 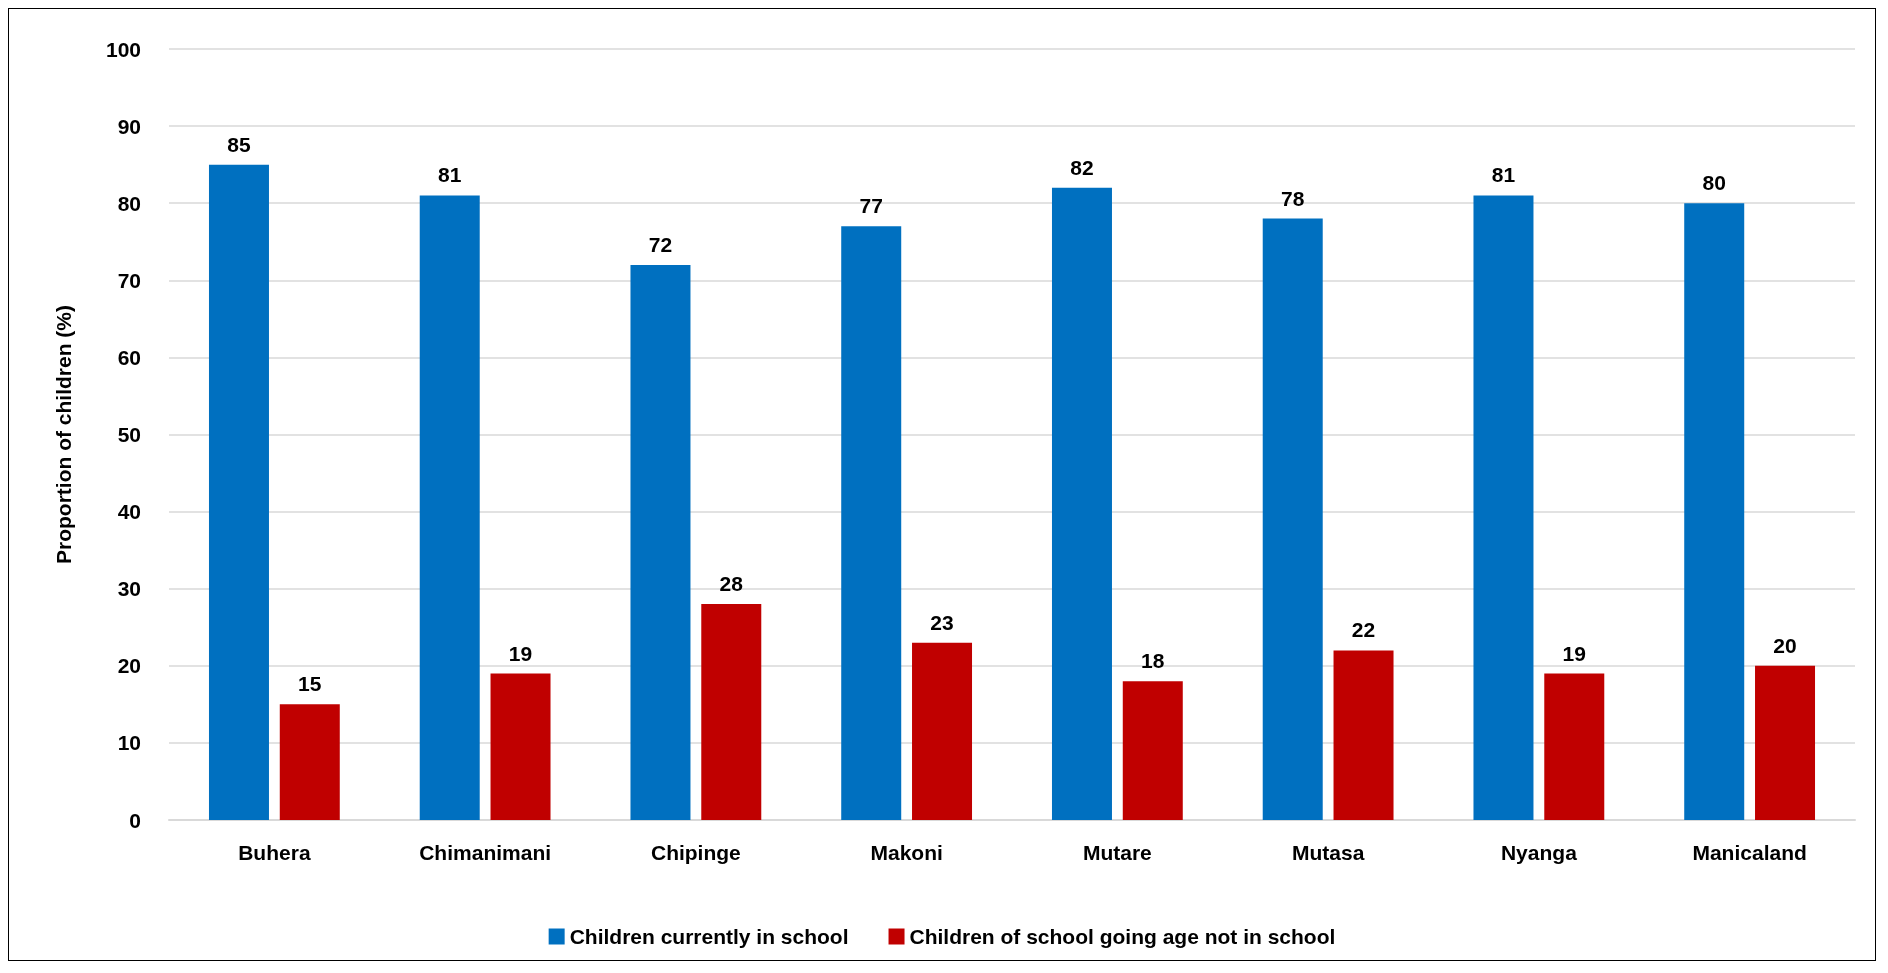 What do you see at coordinates (660, 244) in the screenshot?
I see `data-label: 72` at bounding box center [660, 244].